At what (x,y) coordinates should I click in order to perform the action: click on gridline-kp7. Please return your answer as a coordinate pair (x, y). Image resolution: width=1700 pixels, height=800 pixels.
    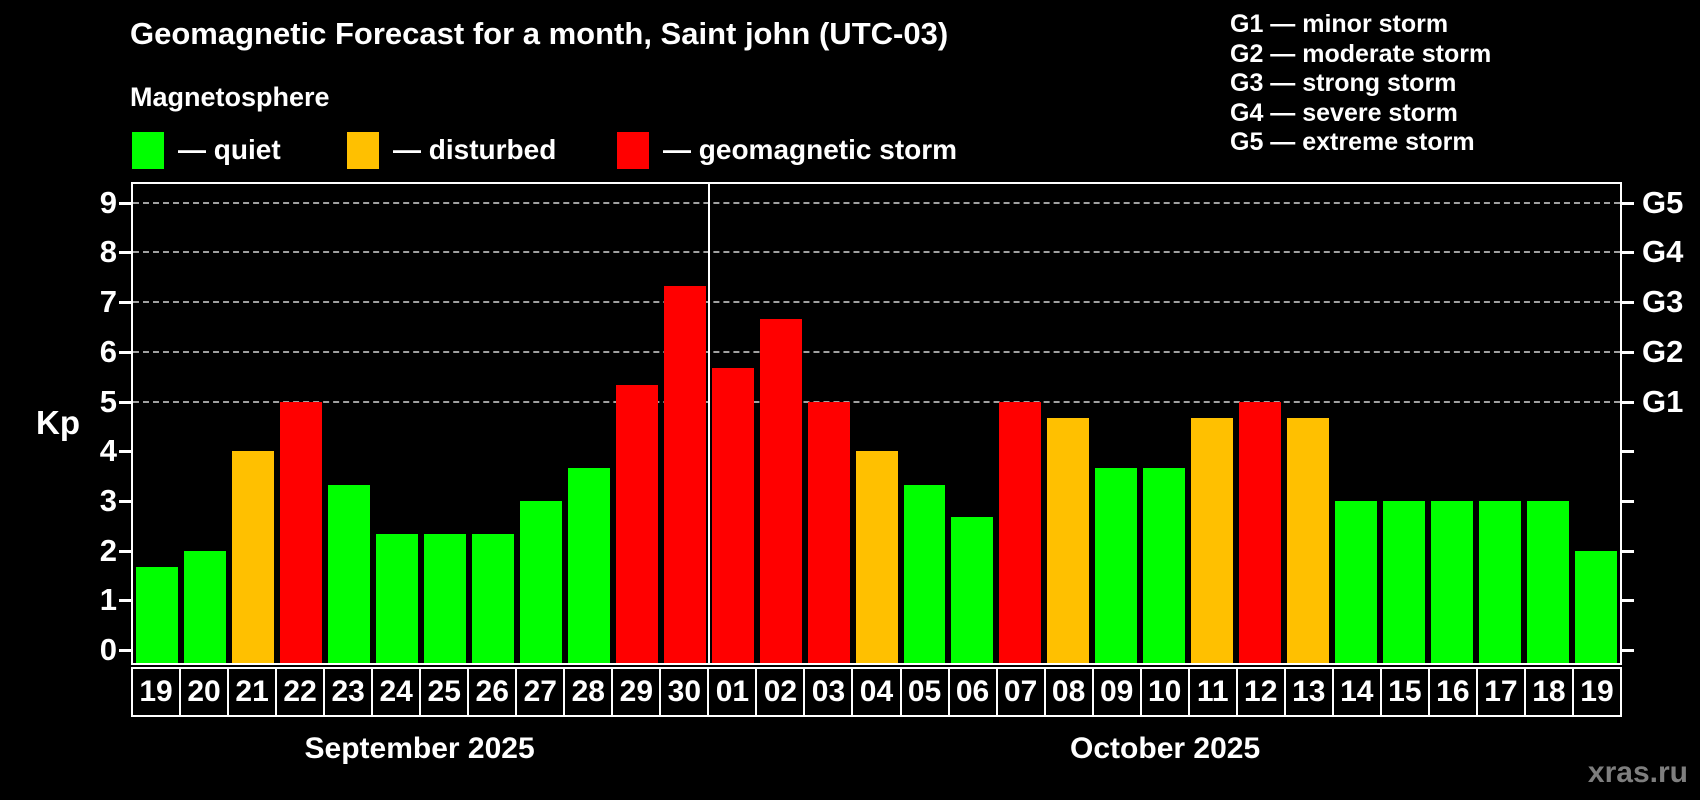
    Looking at the image, I should click on (876, 302).